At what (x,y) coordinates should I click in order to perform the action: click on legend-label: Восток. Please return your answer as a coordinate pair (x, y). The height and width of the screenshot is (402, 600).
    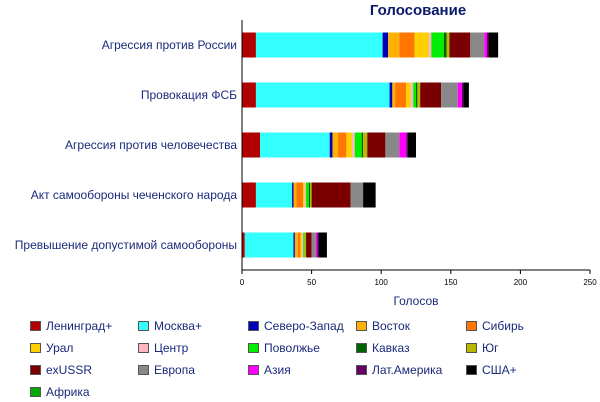
    Looking at the image, I should click on (391, 326).